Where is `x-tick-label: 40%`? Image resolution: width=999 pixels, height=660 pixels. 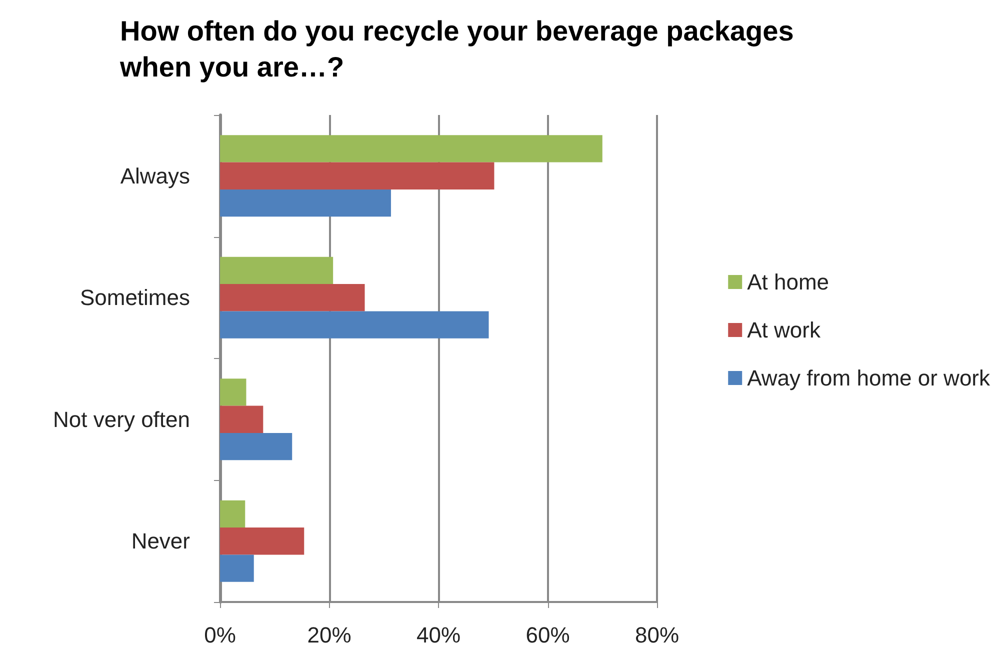 x-tick-label: 40% is located at coordinates (438, 635).